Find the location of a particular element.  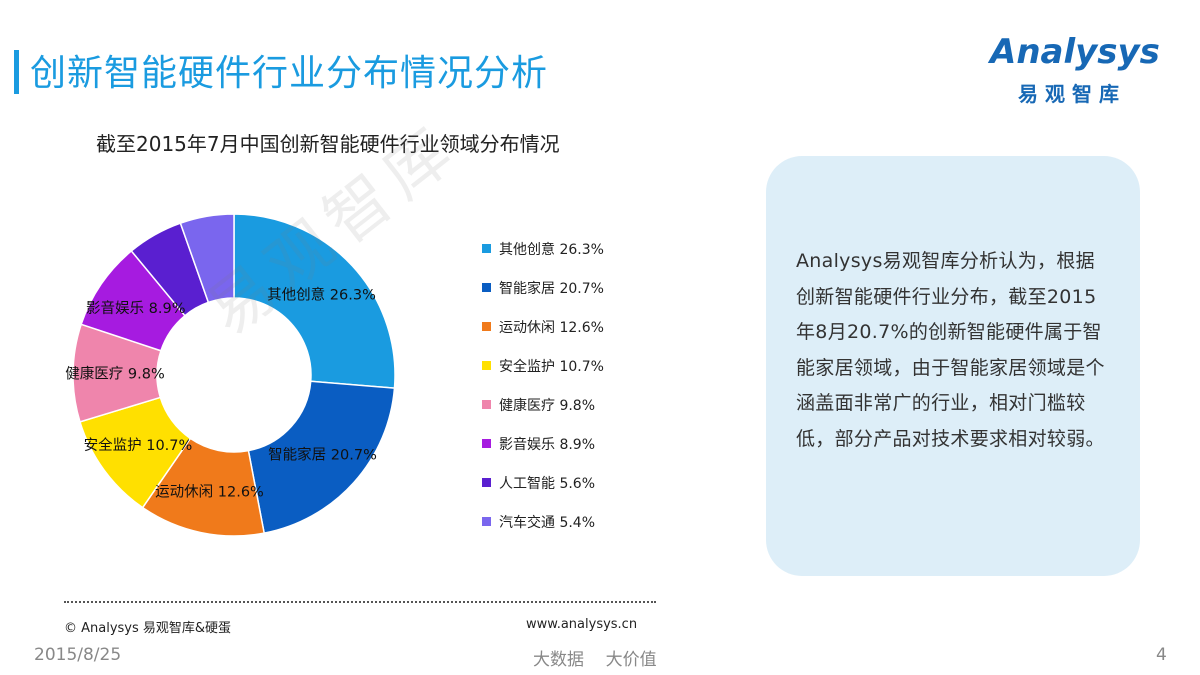

legend-item-3: 运动休闲 12.6% is located at coordinates (543, 326).